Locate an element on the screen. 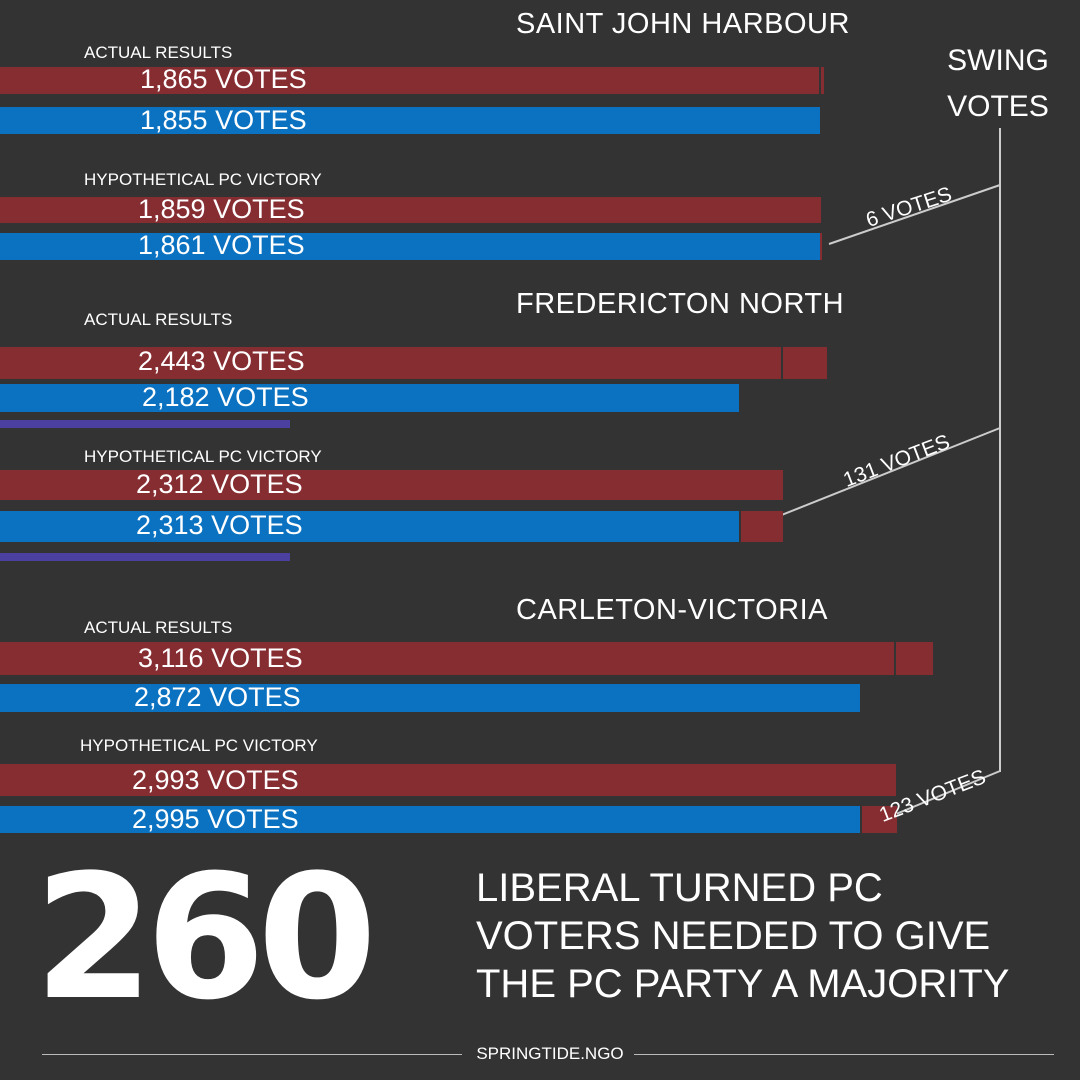 This screenshot has width=1080, height=1080. riding-title: CARLETON-VICTORIA is located at coordinates (672, 610).